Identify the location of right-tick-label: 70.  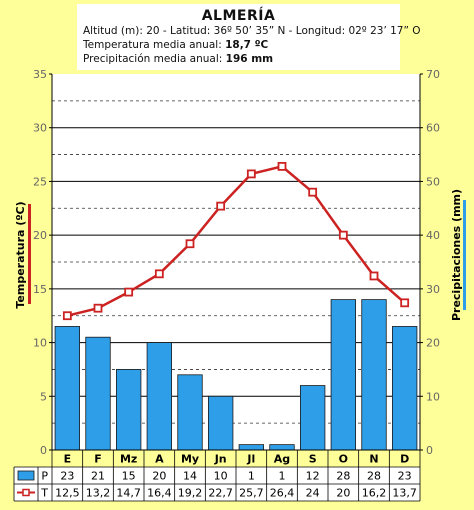
(433, 74).